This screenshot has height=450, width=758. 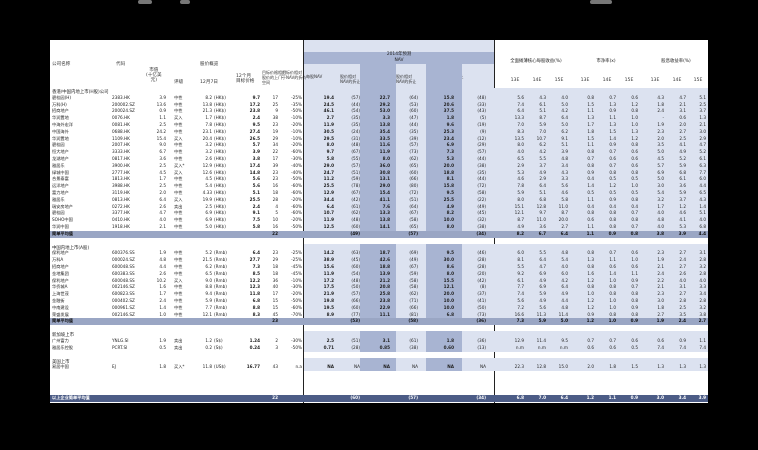 What do you see at coordinates (542, 104) in the screenshot?
I see `table-cell: 6.1` at bounding box center [542, 104].